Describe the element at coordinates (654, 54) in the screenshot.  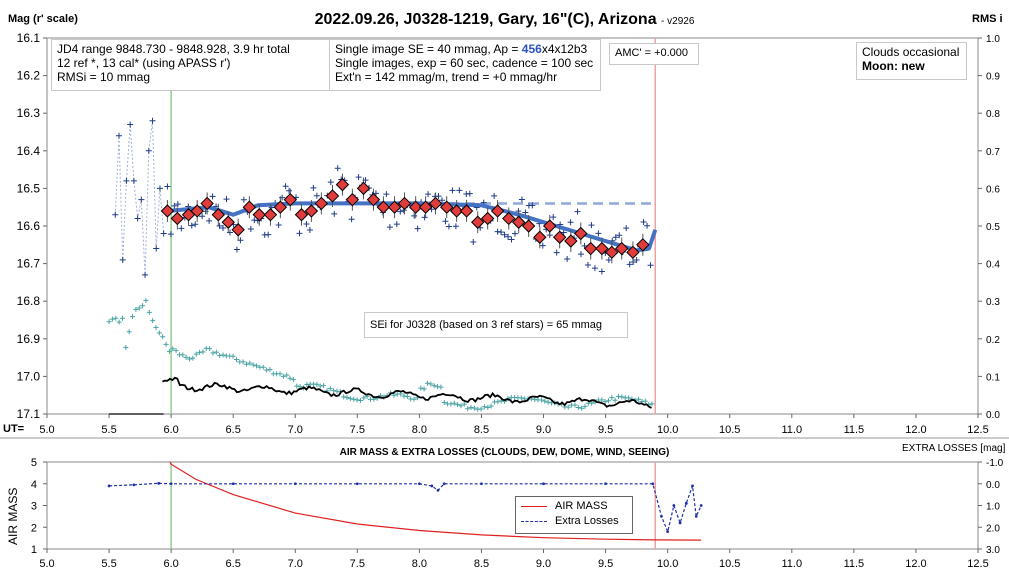
I see `amc-box: AMC' = +0.000` at that location.